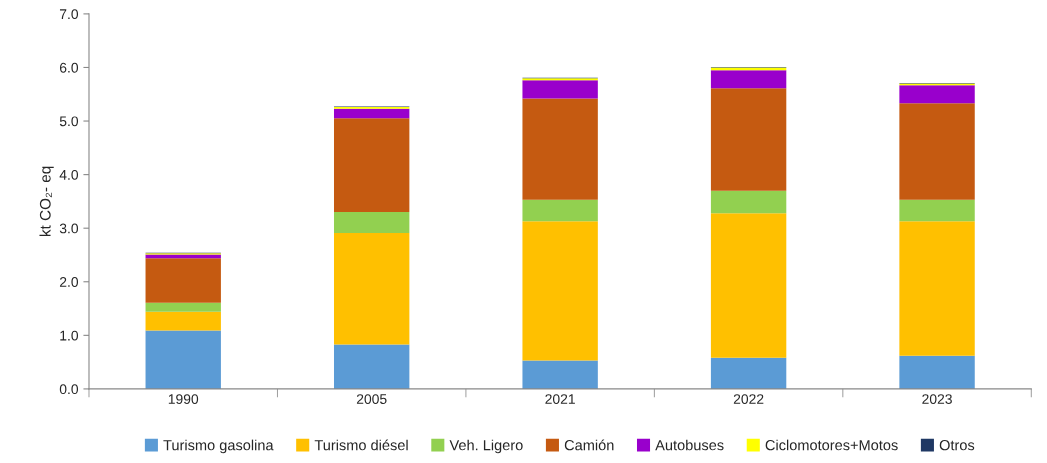 This screenshot has width=1047, height=463. Describe the element at coordinates (589, 445) in the screenshot. I see `legend-label: Camión` at that location.